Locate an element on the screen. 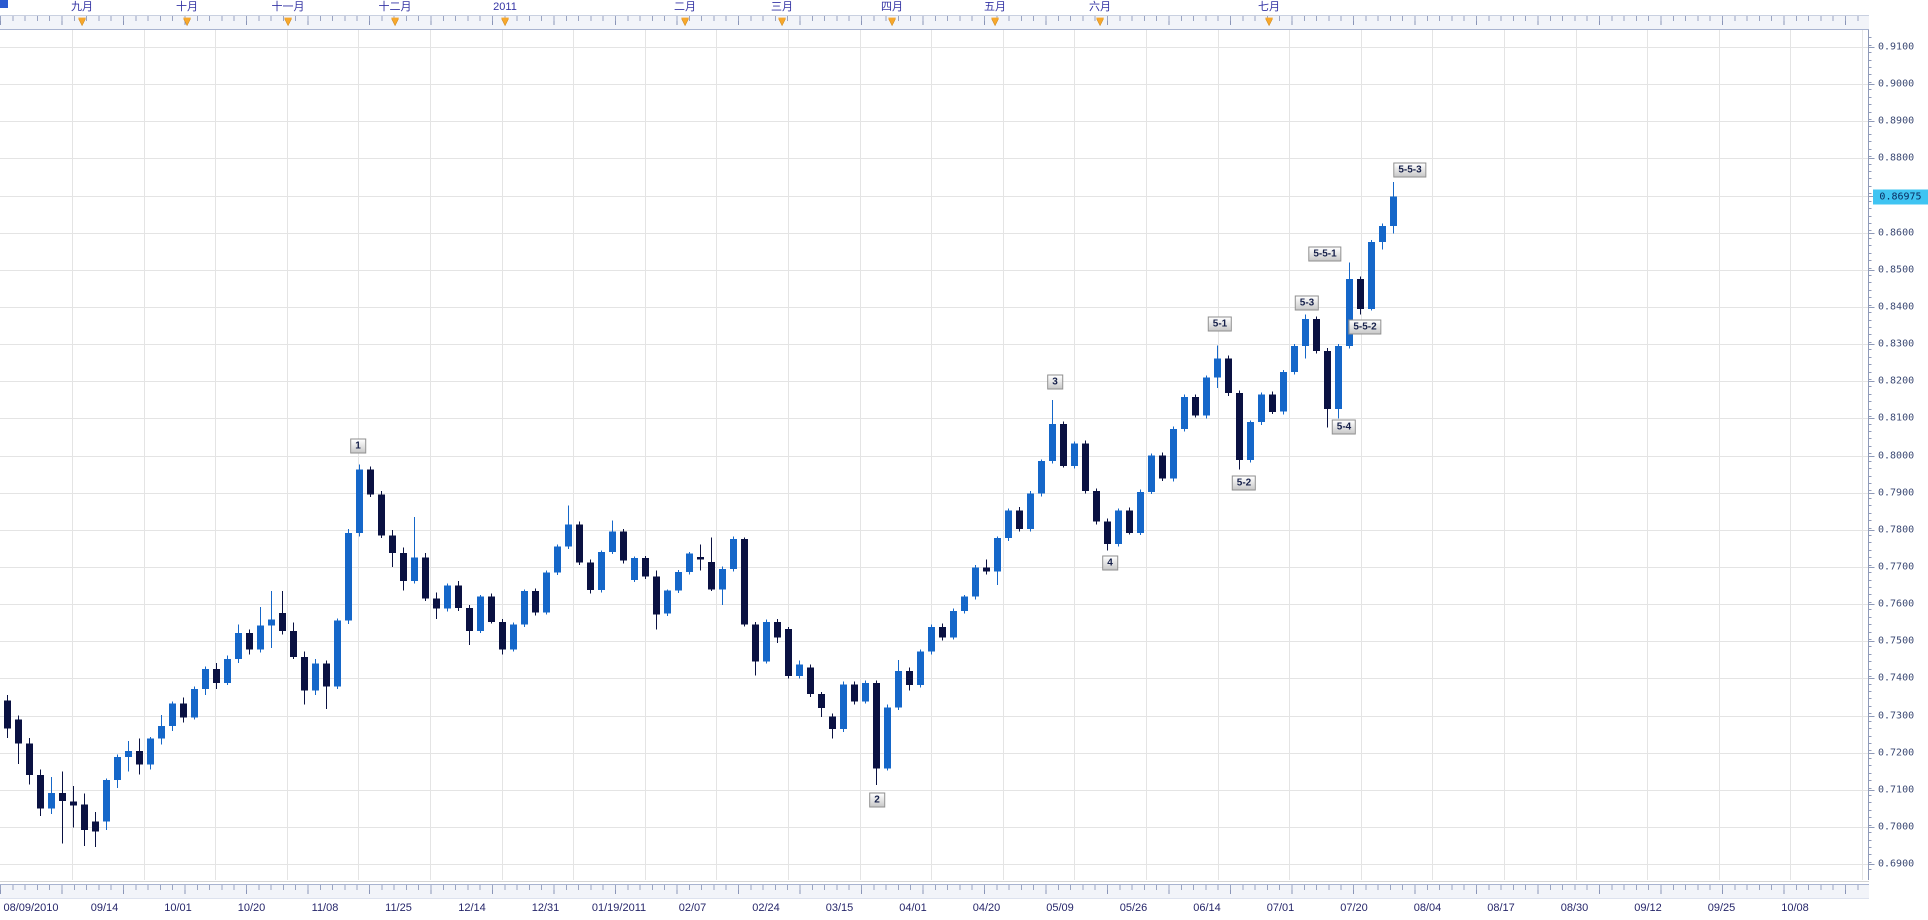 The image size is (1928, 920). right-axis-ruler is located at coordinates (1871, 455).